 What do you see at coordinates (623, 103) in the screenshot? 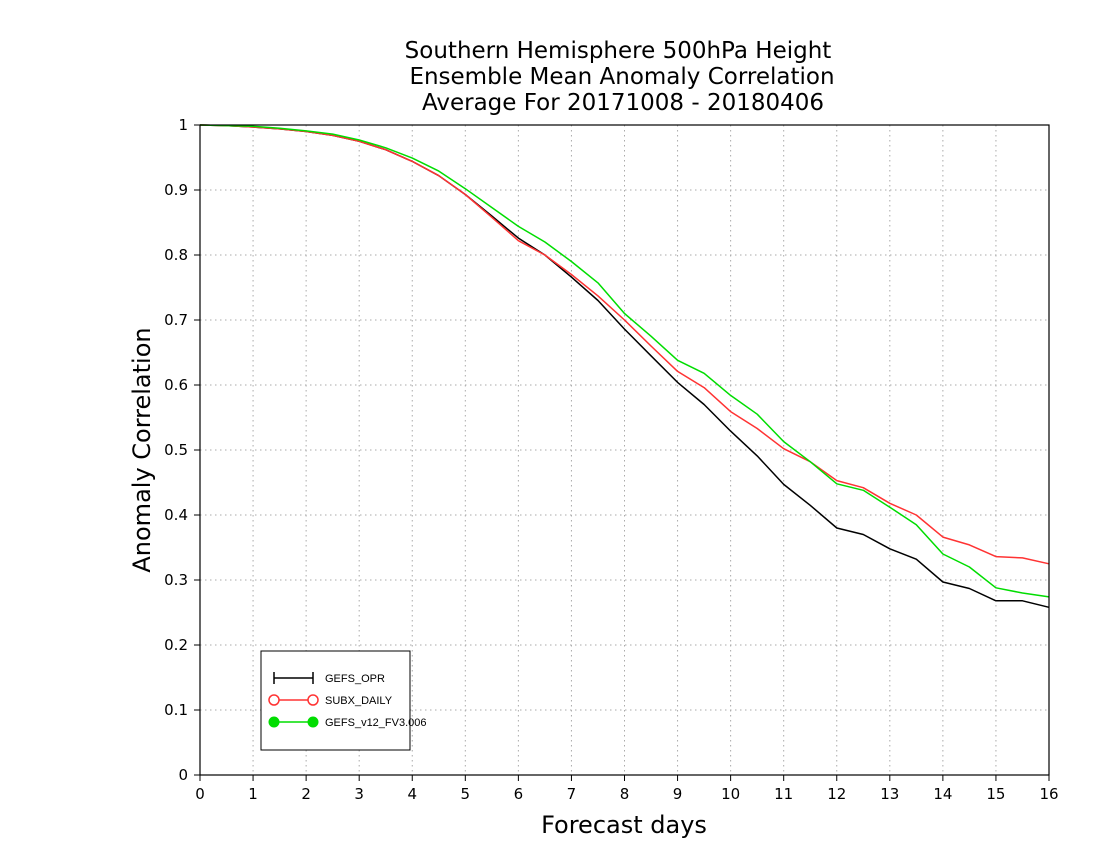
I see `chart-title-line-3: Average For 20171008 - 20180406` at bounding box center [623, 103].